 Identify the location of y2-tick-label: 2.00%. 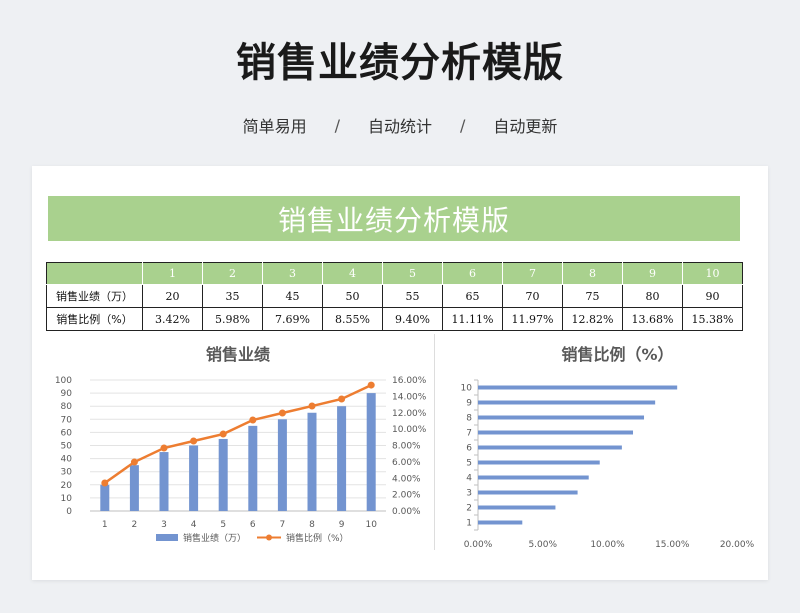
(406, 496).